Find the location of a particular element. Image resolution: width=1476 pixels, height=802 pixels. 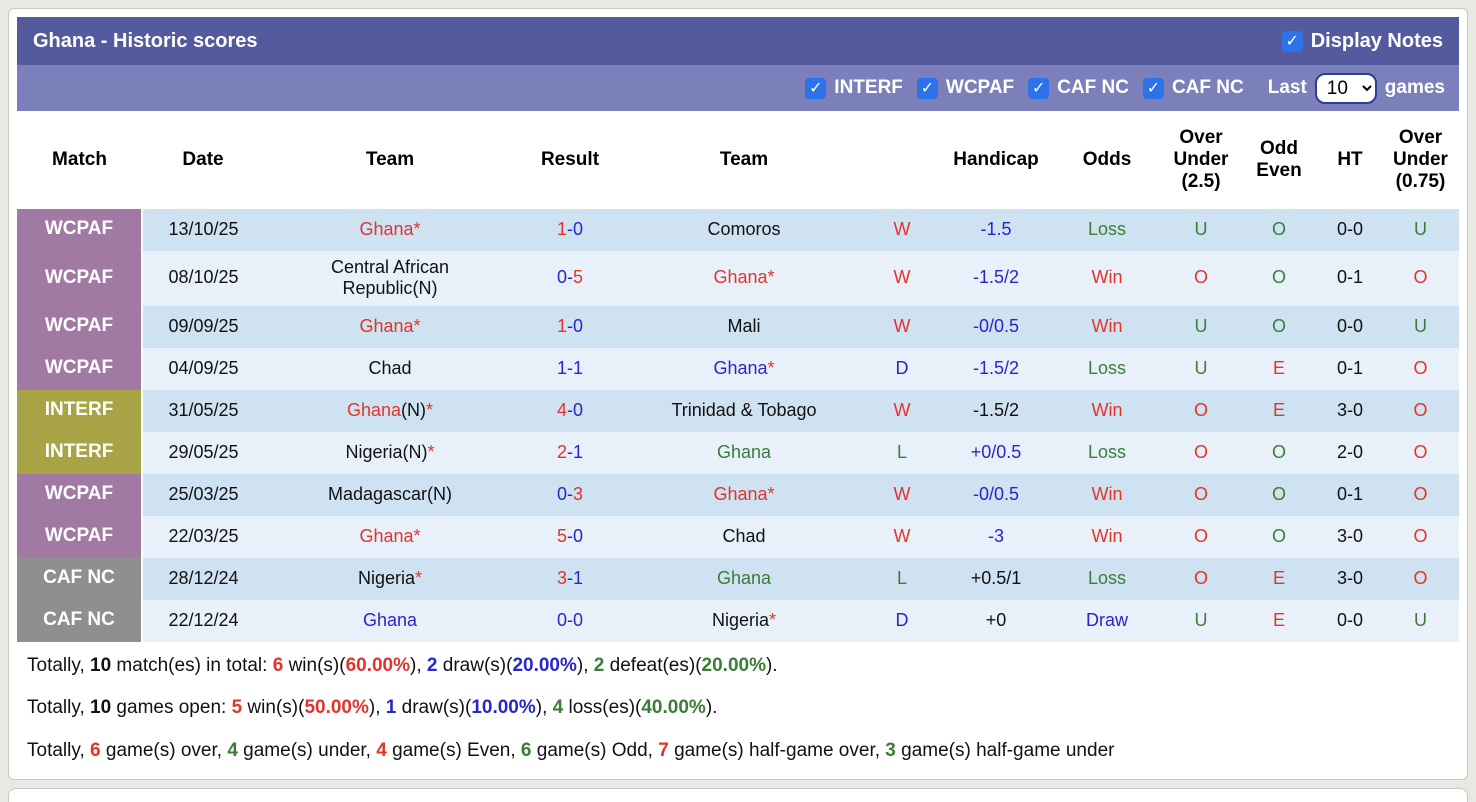

result-cell: 3-1 is located at coordinates (570, 578).